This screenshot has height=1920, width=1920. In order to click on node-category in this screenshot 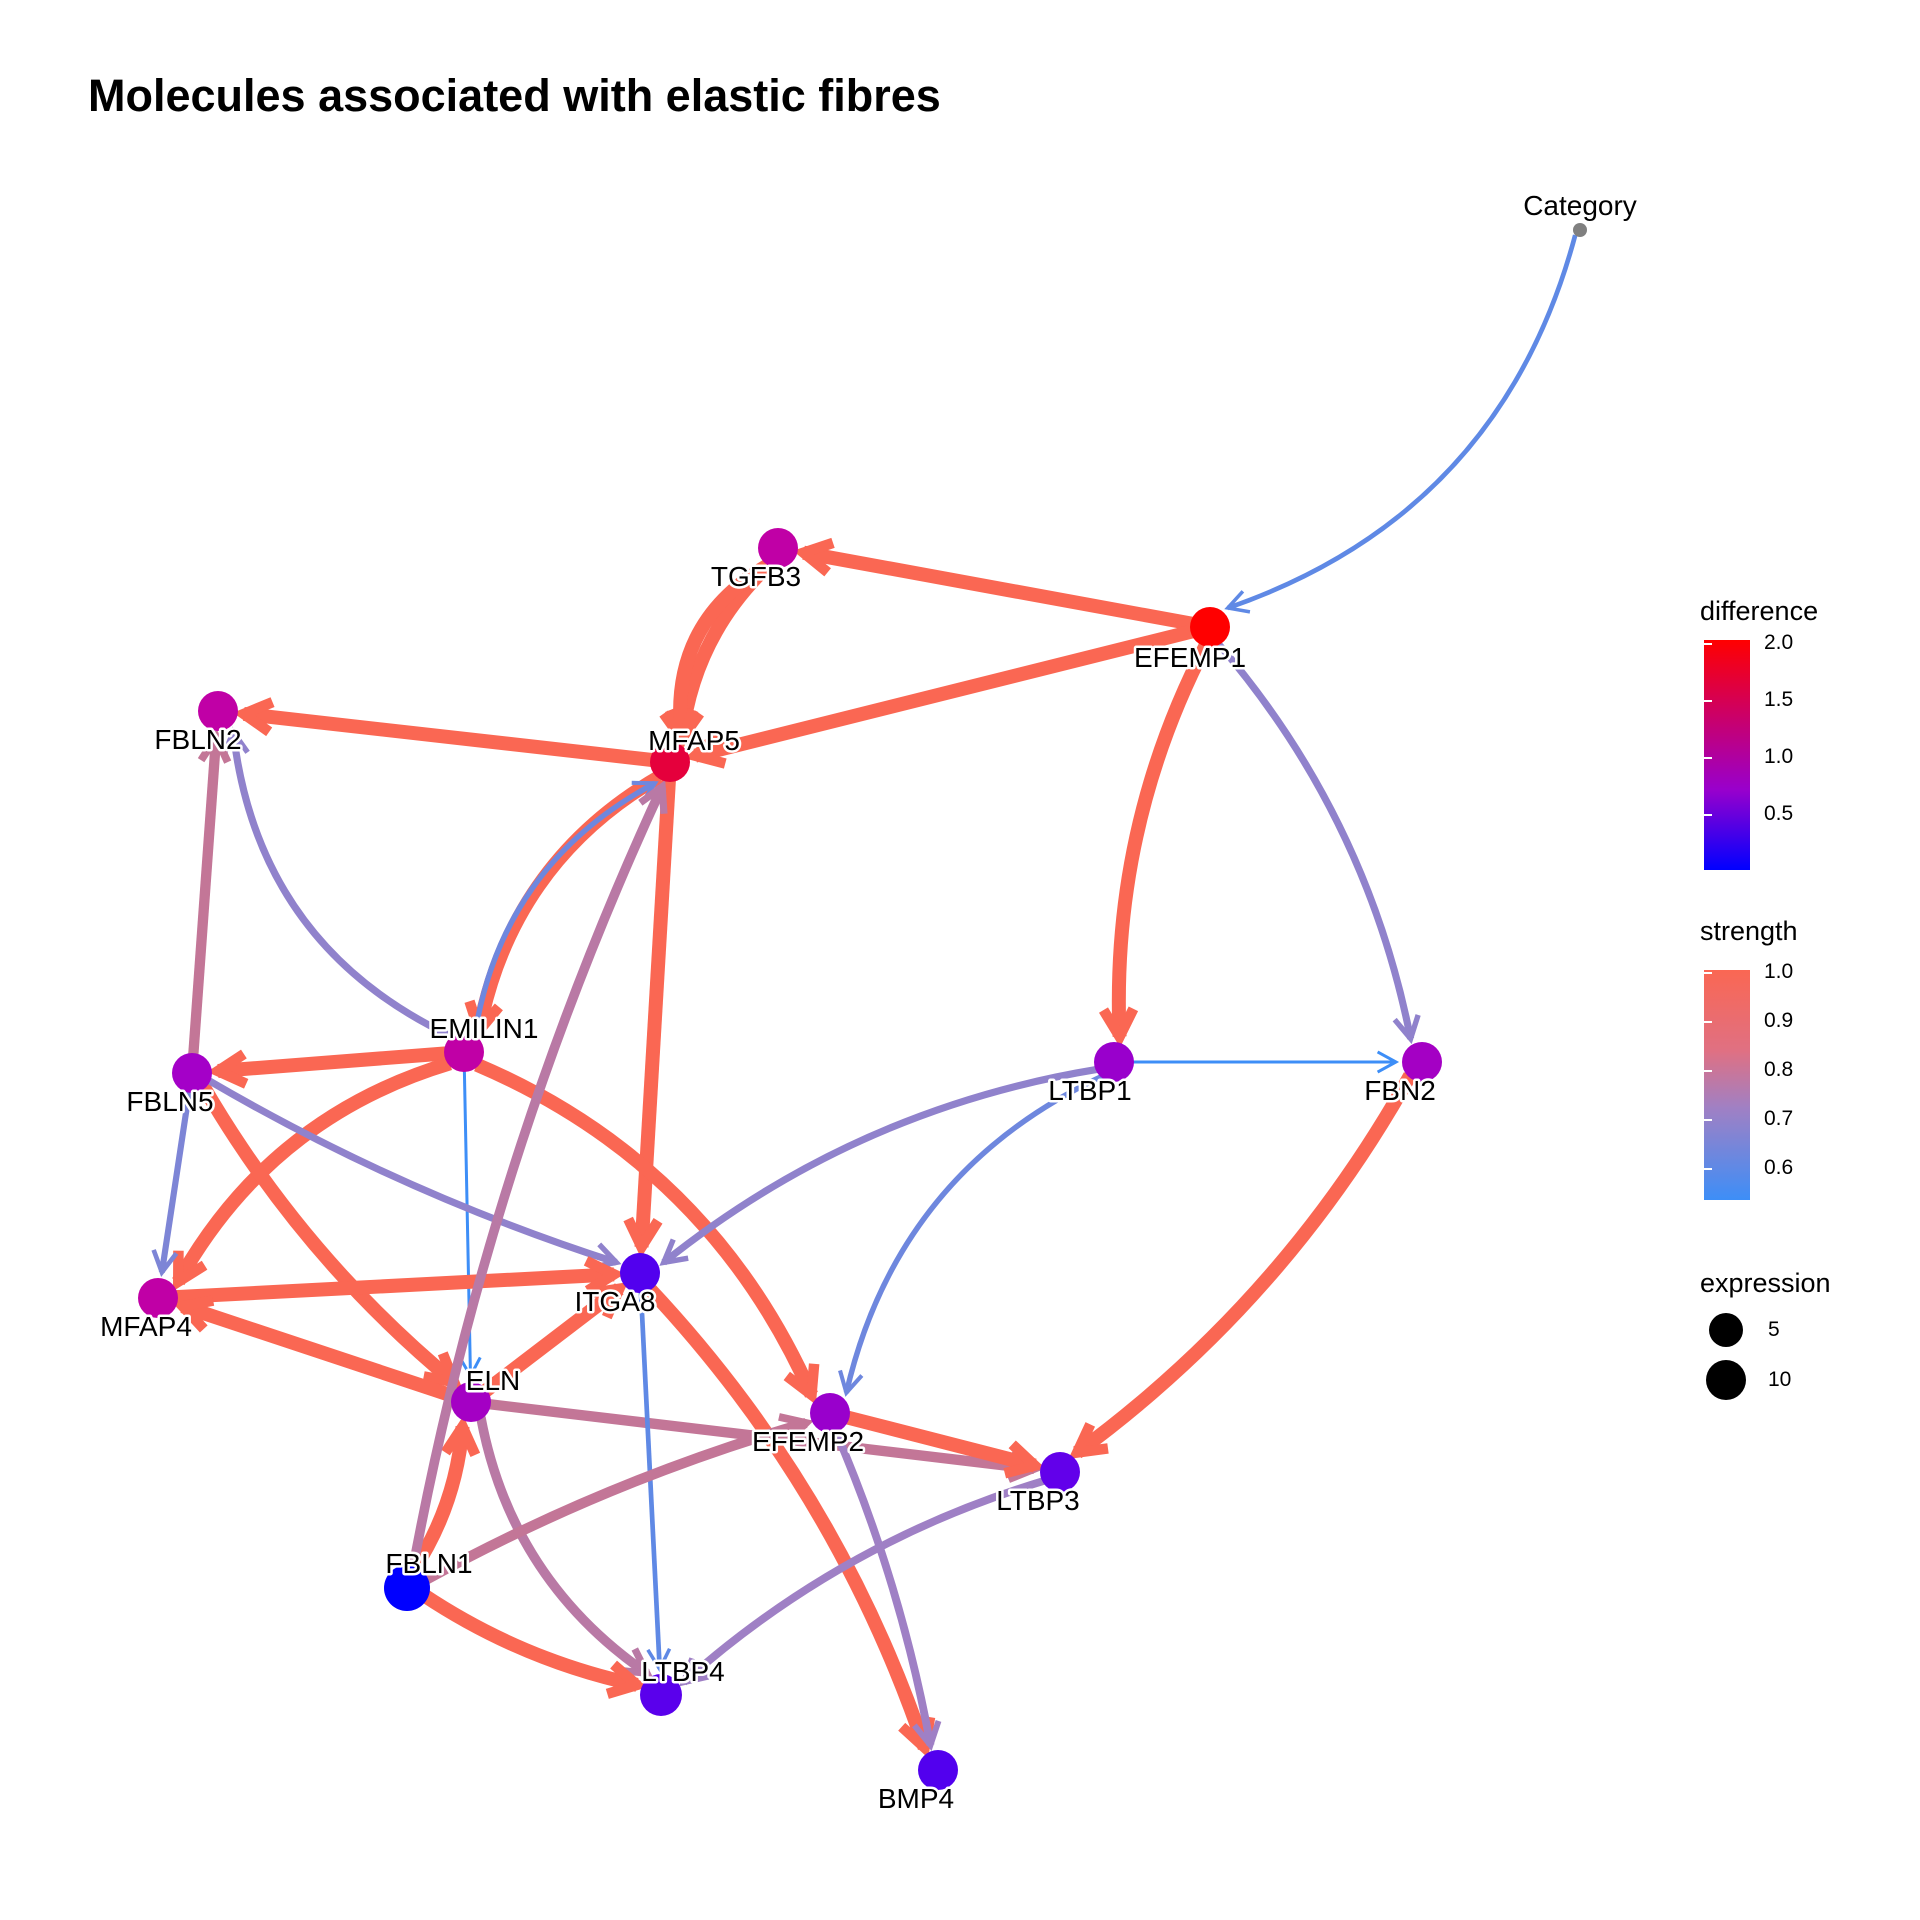, I will do `click(1580, 230)`.